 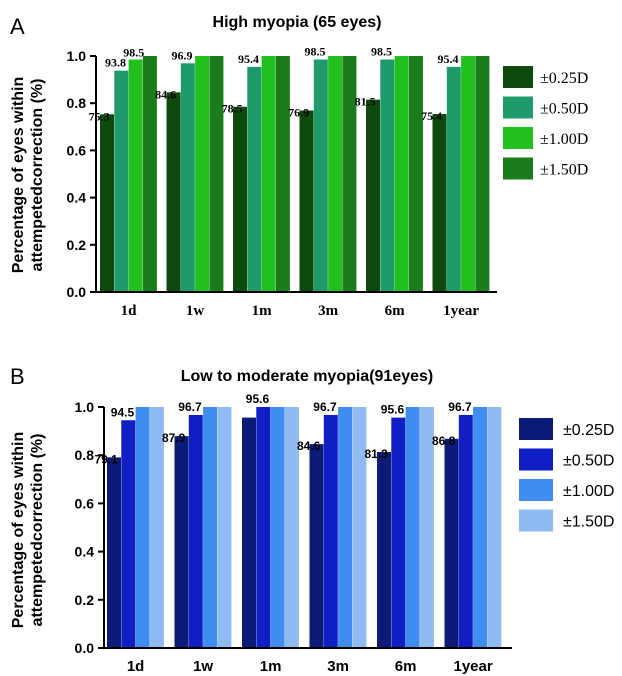 I want to click on legend-label: ±0.25D, so click(x=588, y=430).